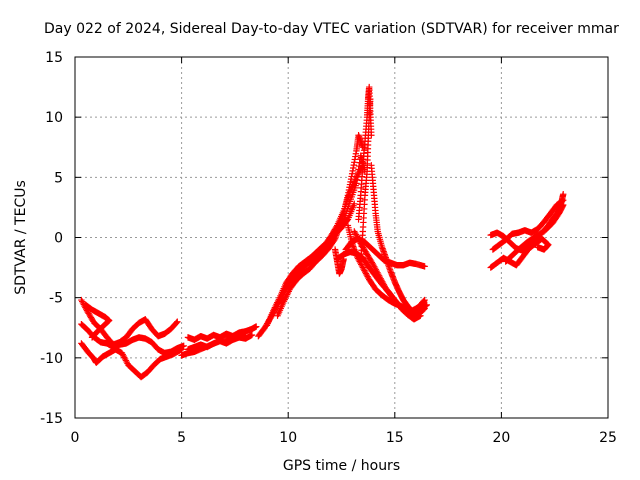  Describe the element at coordinates (51, 419) in the screenshot. I see `y-tick-label: -15` at that location.